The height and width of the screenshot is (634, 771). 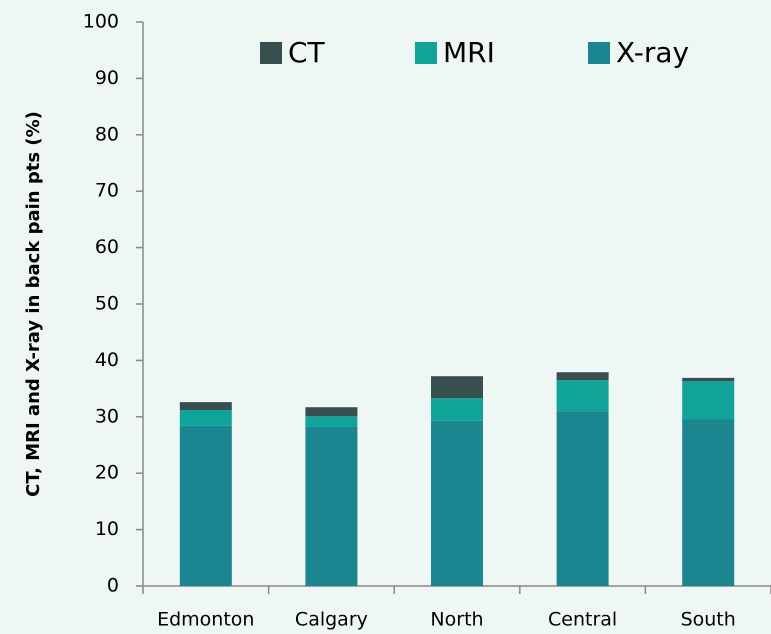 I want to click on legend-label: MRI, so click(x=469, y=52).